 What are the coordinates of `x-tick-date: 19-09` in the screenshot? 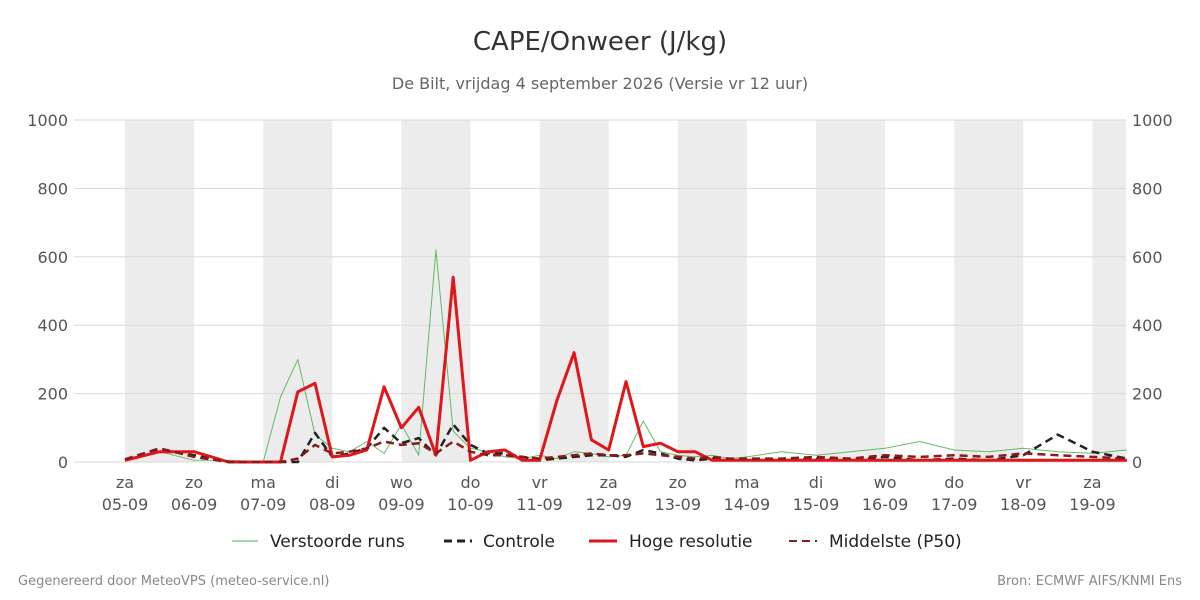 It's located at (1092, 504).